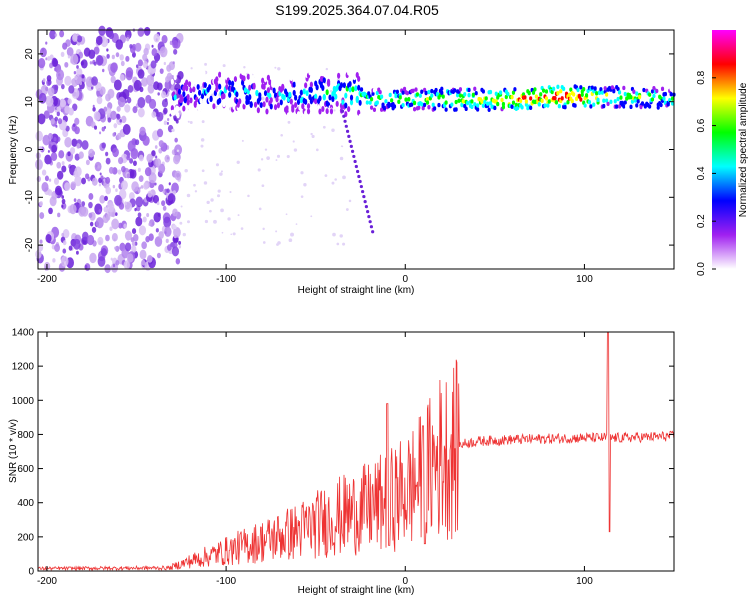 The width and height of the screenshot is (750, 600). I want to click on spectrogram-y-tick-label: 20, so click(29, 54).